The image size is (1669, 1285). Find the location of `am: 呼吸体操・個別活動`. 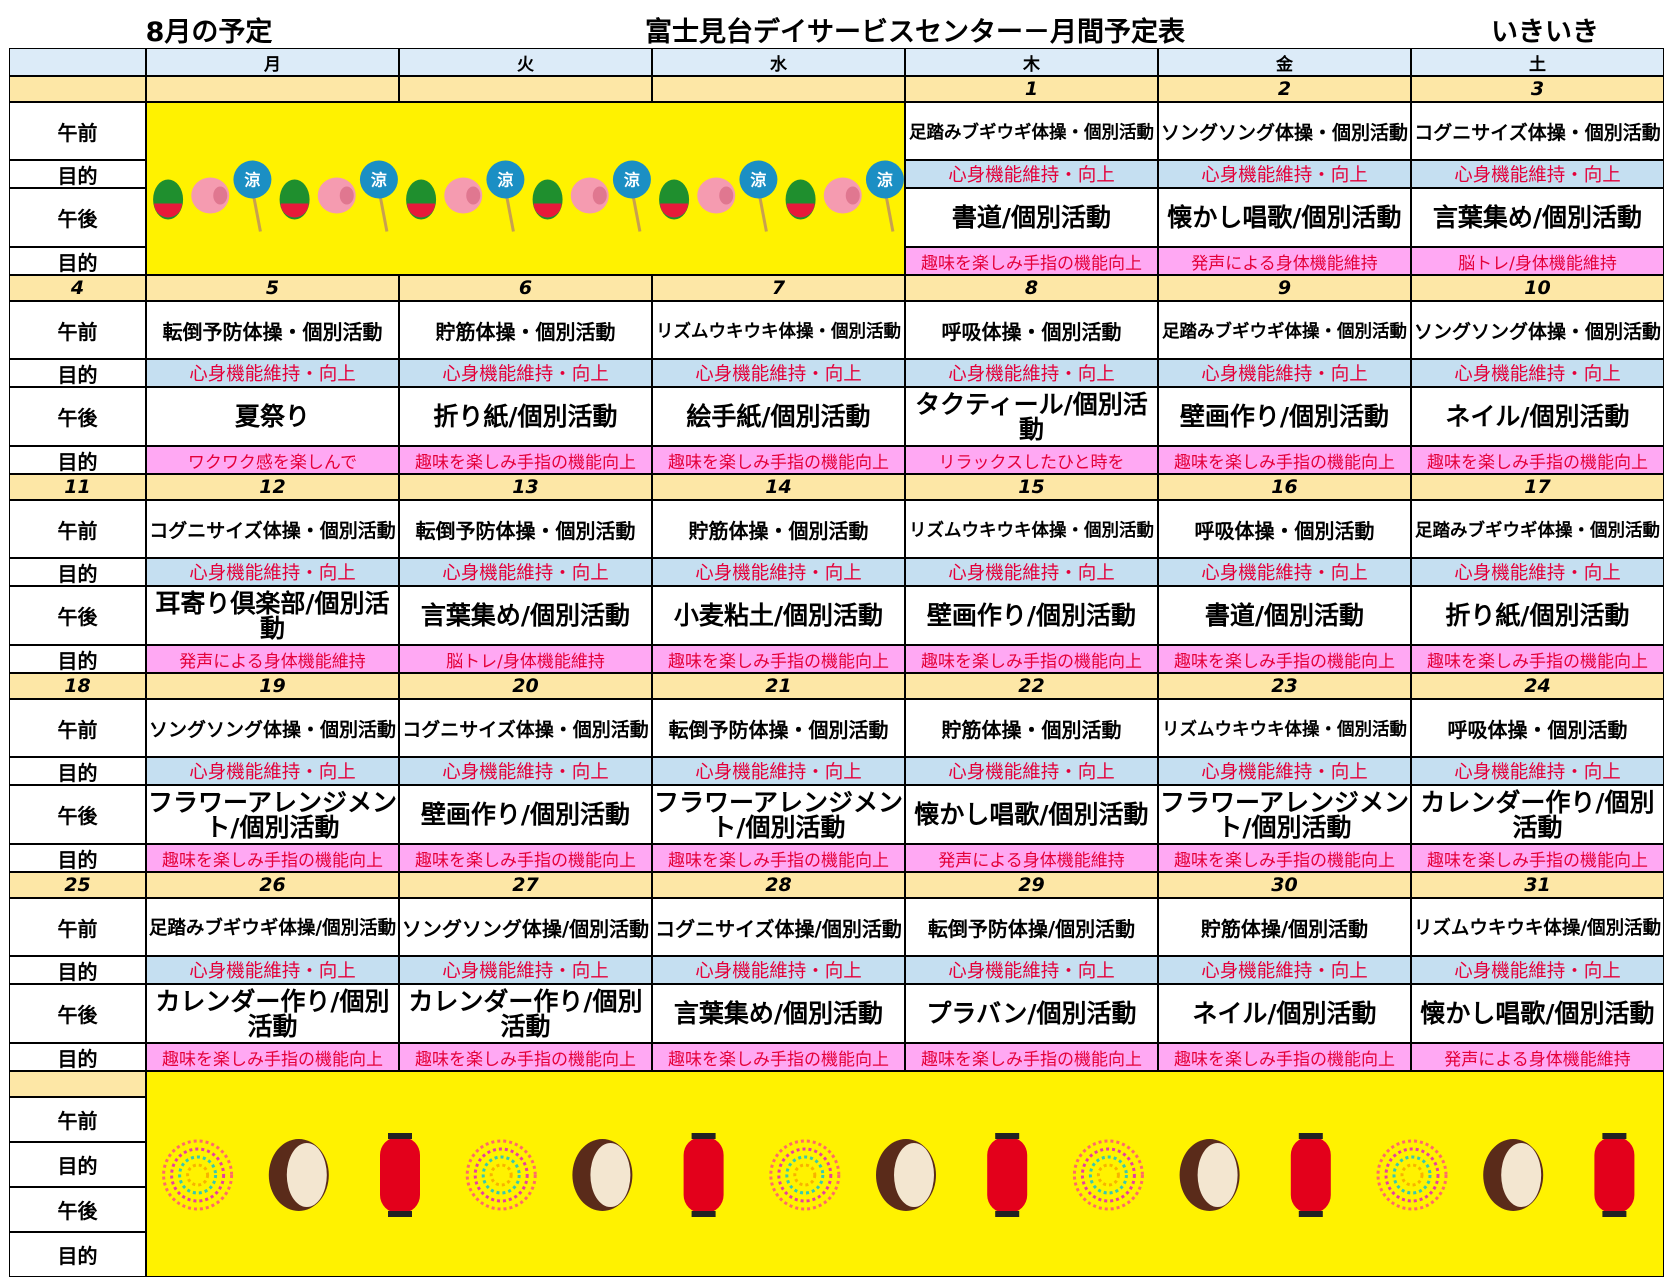

am: 呼吸体操・個別活動 is located at coordinates (1537, 728).